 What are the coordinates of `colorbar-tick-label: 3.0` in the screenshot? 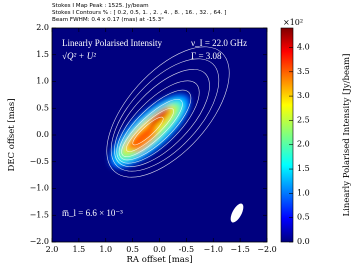 It's located at (303, 95).